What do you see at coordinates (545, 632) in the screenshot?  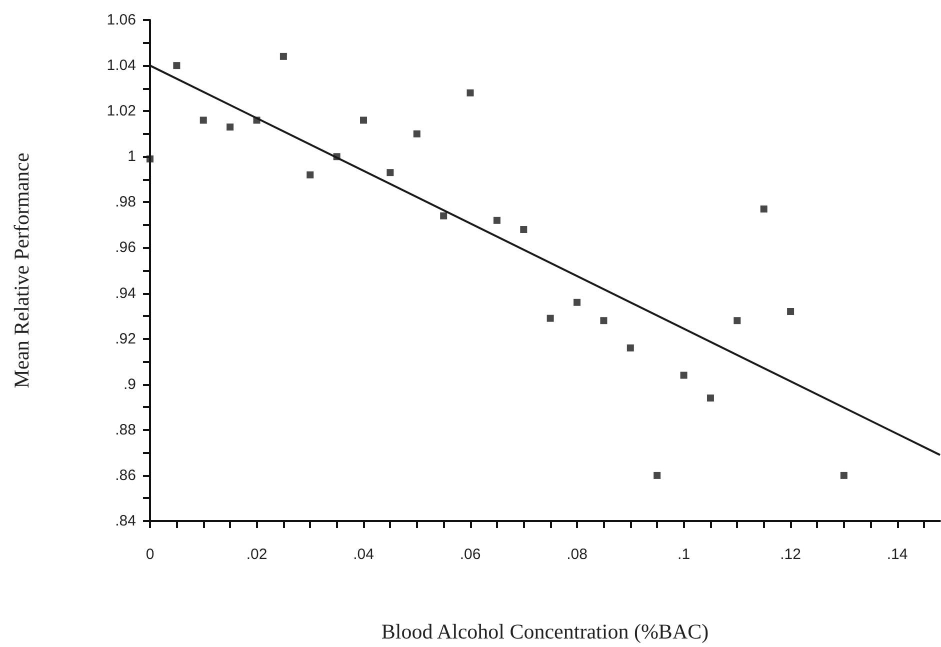 I see `x-axis-title: Blood Alcohol Concentration (%BAC)` at bounding box center [545, 632].